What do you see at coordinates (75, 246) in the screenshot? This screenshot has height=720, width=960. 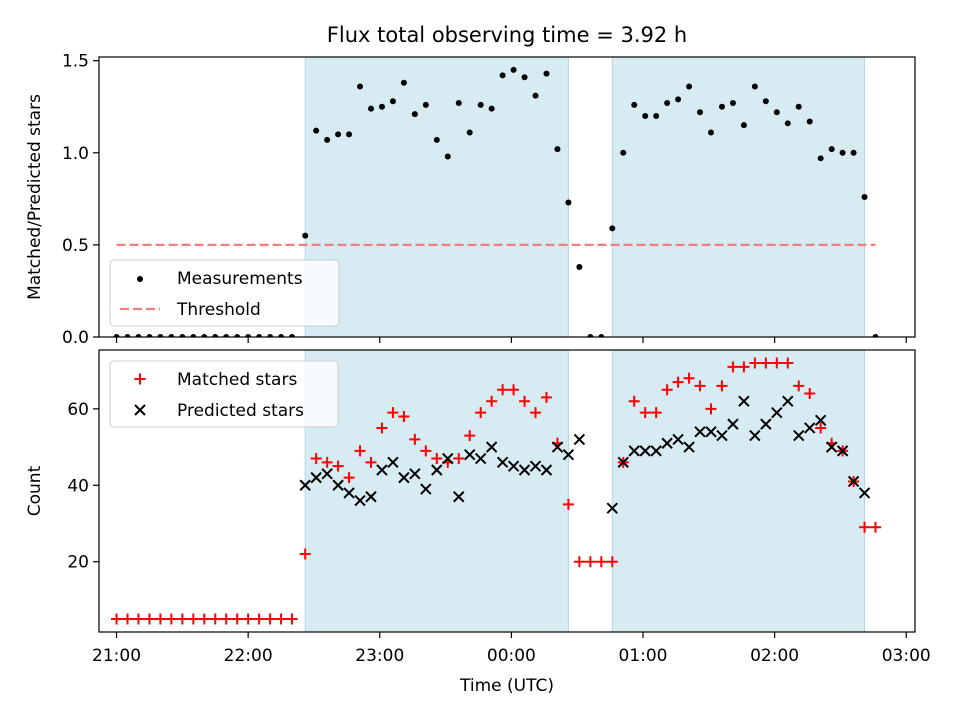 I see `y-tick-label: 0.5` at bounding box center [75, 246].